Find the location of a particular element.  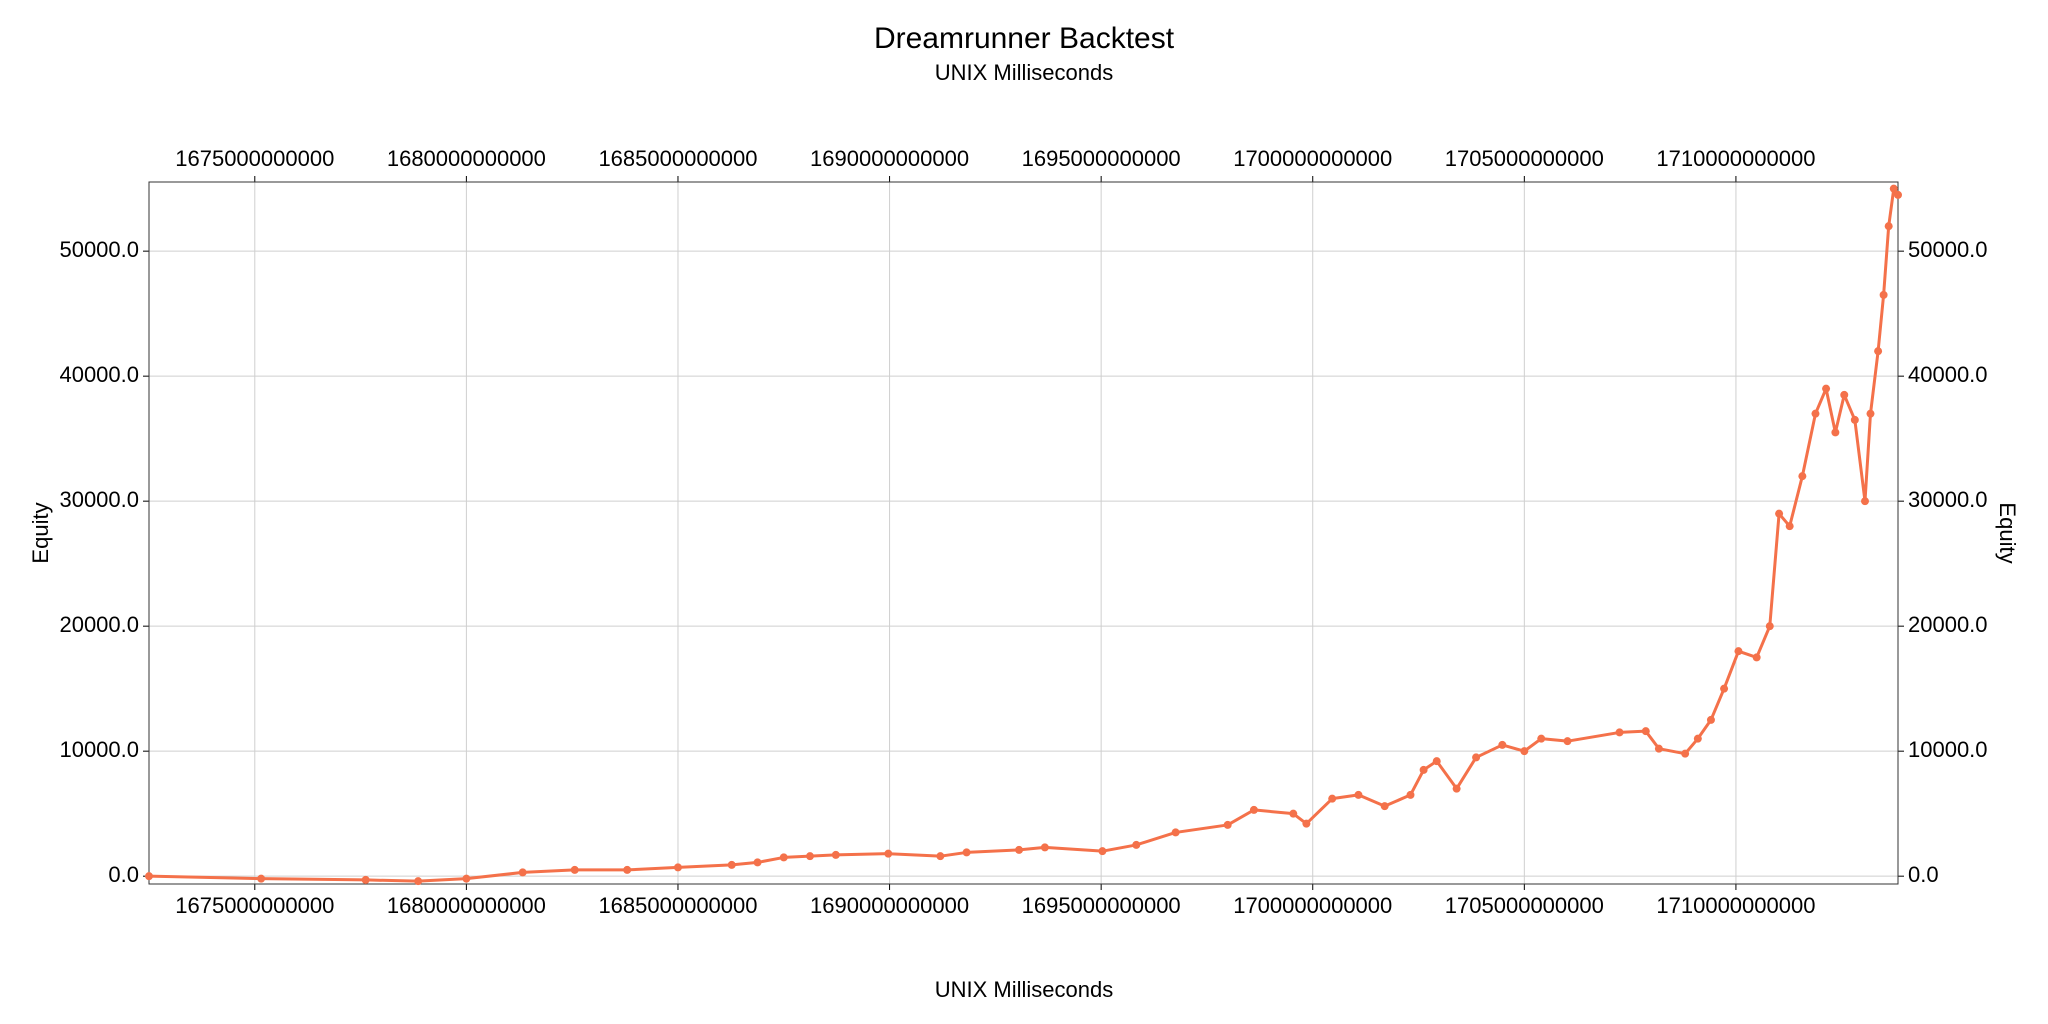

y-tick-label: 0.0 is located at coordinates (123, 874).